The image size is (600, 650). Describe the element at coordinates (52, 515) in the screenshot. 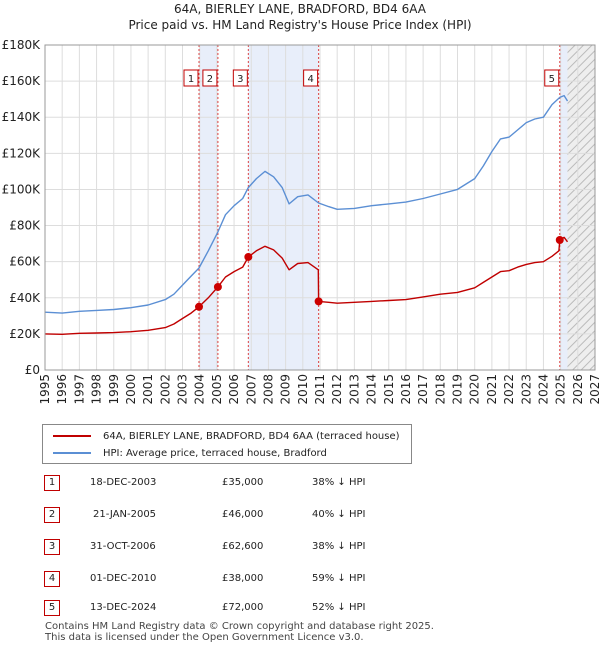

I see `transaction-number: 2` at that location.